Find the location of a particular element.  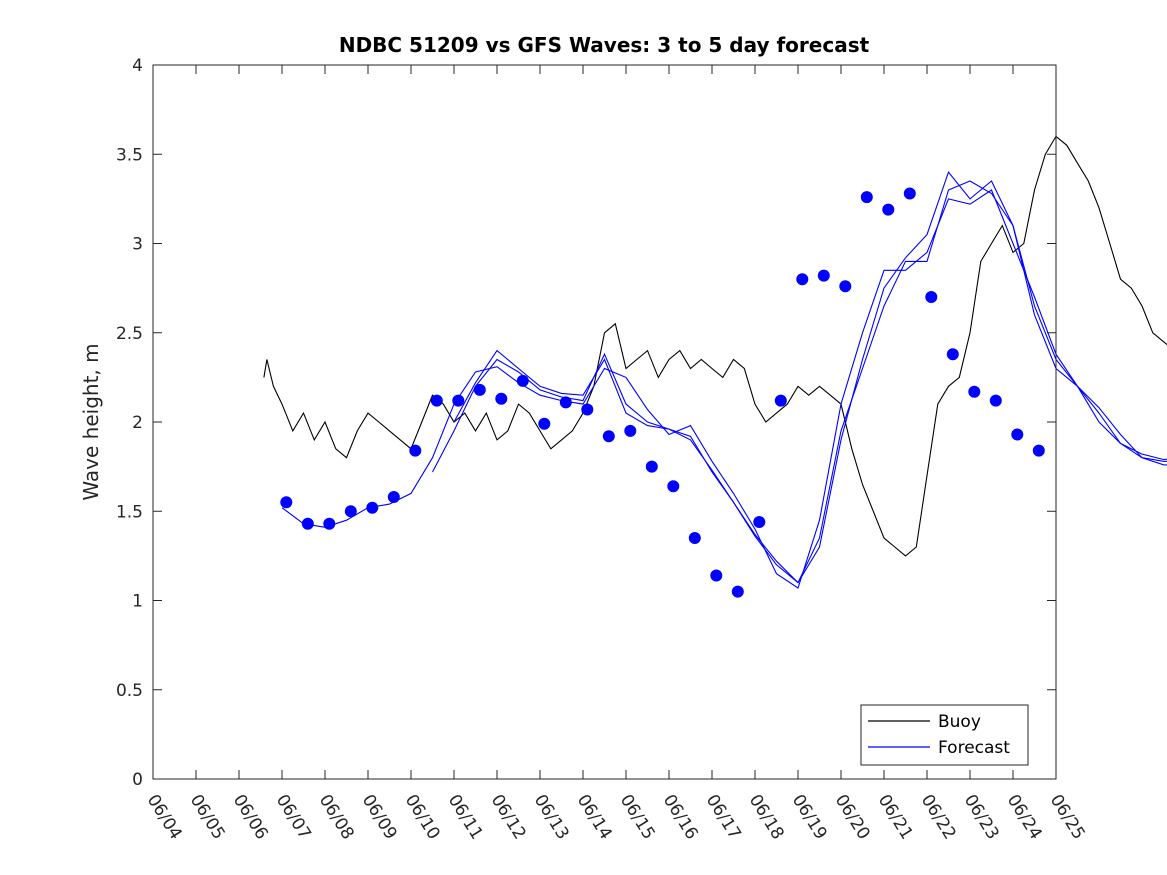

y-tick-label: 2.5 is located at coordinates (129, 334).